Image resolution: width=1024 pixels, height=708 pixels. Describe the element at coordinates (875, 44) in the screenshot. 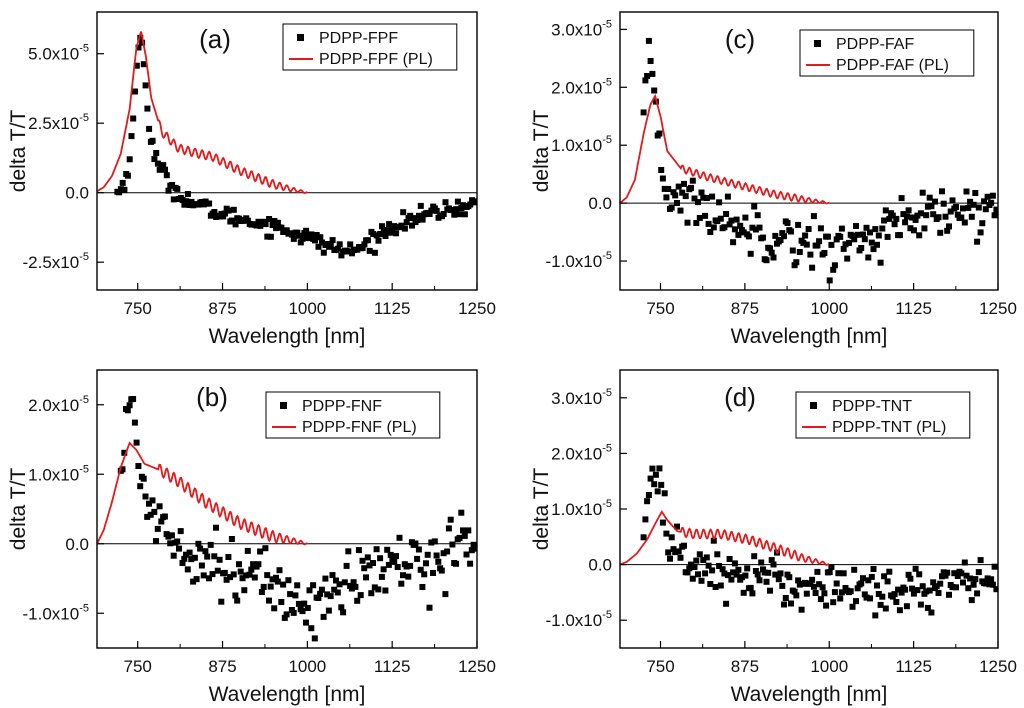

I see `legend-label-transient: PDPP-FAF` at that location.